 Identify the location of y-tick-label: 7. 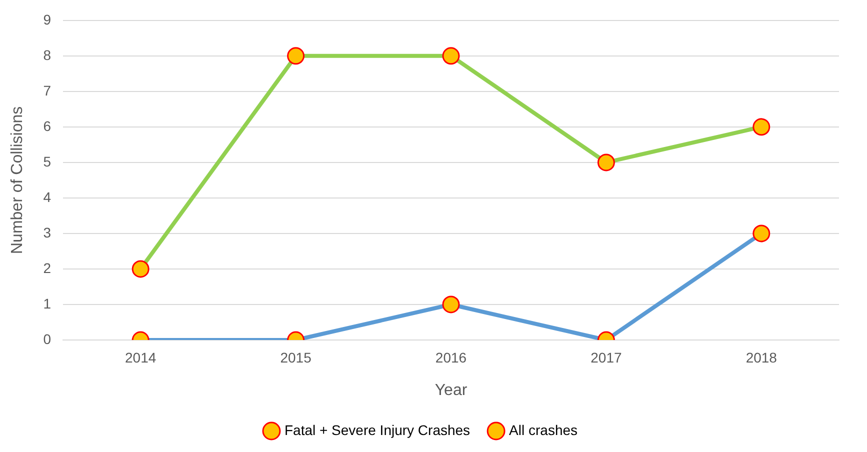
(47, 90).